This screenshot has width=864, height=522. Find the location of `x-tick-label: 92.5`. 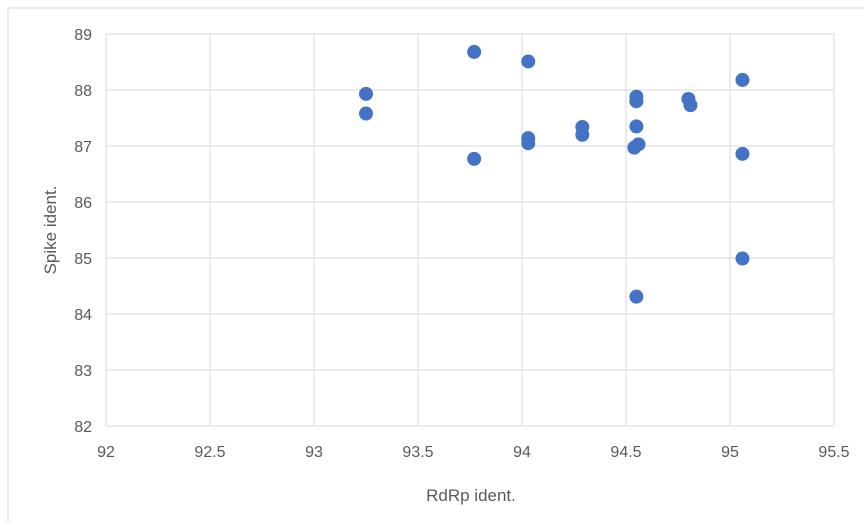

x-tick-label: 92.5 is located at coordinates (209, 452).